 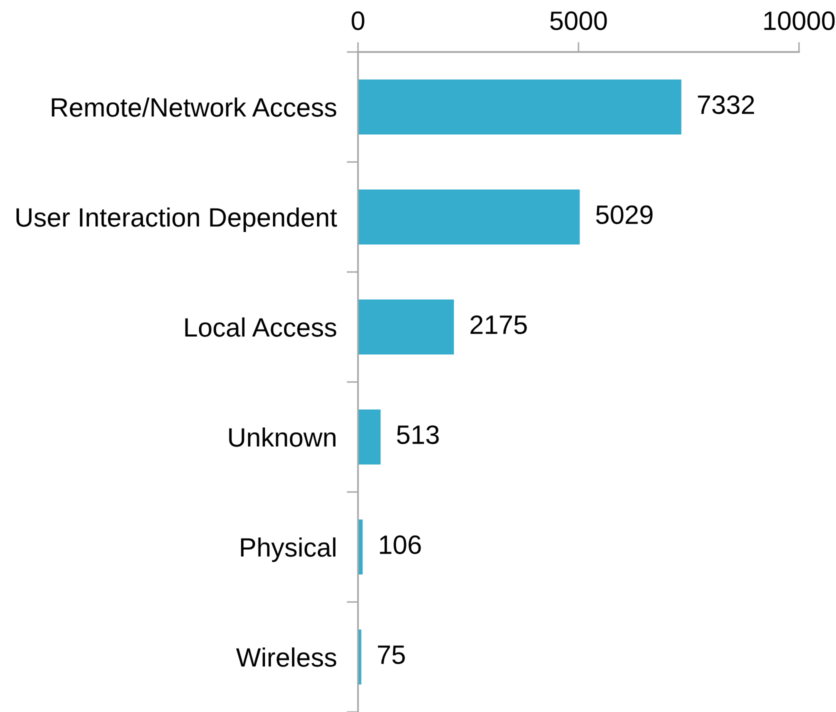 I want to click on data-label: 75, so click(x=391, y=655).